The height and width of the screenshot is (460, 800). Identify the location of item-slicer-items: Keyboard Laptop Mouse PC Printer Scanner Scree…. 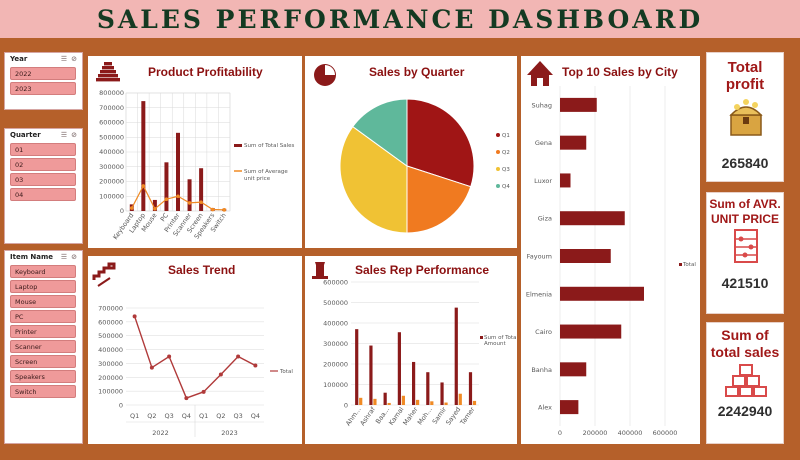
(43, 331).